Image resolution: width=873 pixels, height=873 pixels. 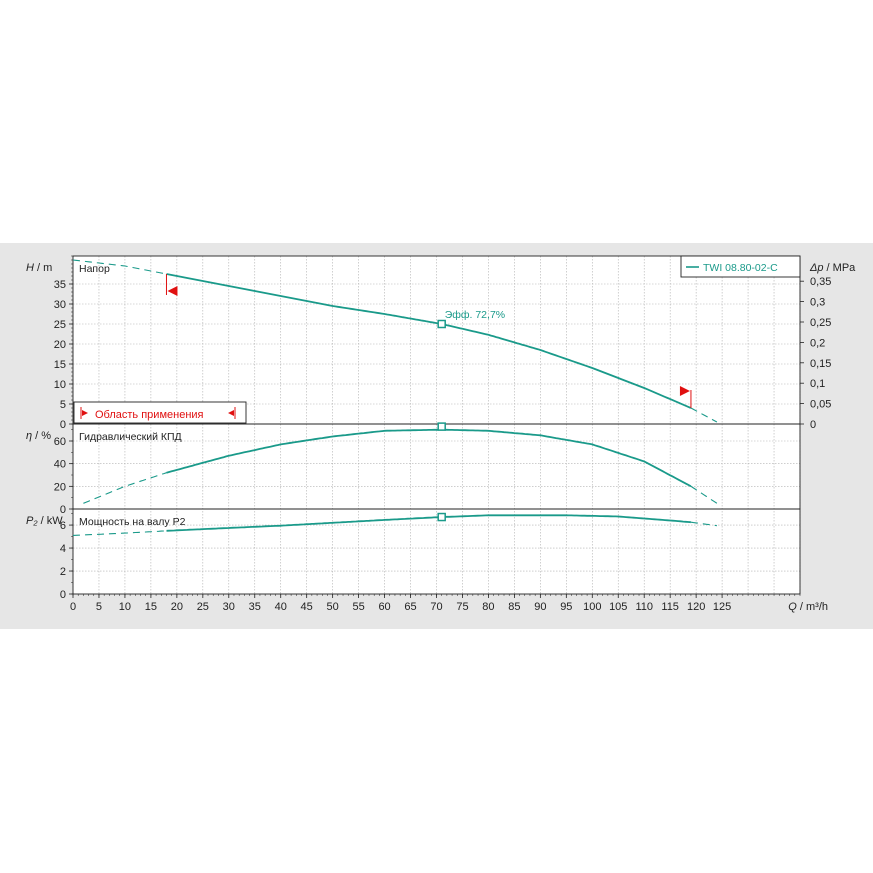 I want to click on y2-tick-label: 0,05, so click(x=820, y=405).